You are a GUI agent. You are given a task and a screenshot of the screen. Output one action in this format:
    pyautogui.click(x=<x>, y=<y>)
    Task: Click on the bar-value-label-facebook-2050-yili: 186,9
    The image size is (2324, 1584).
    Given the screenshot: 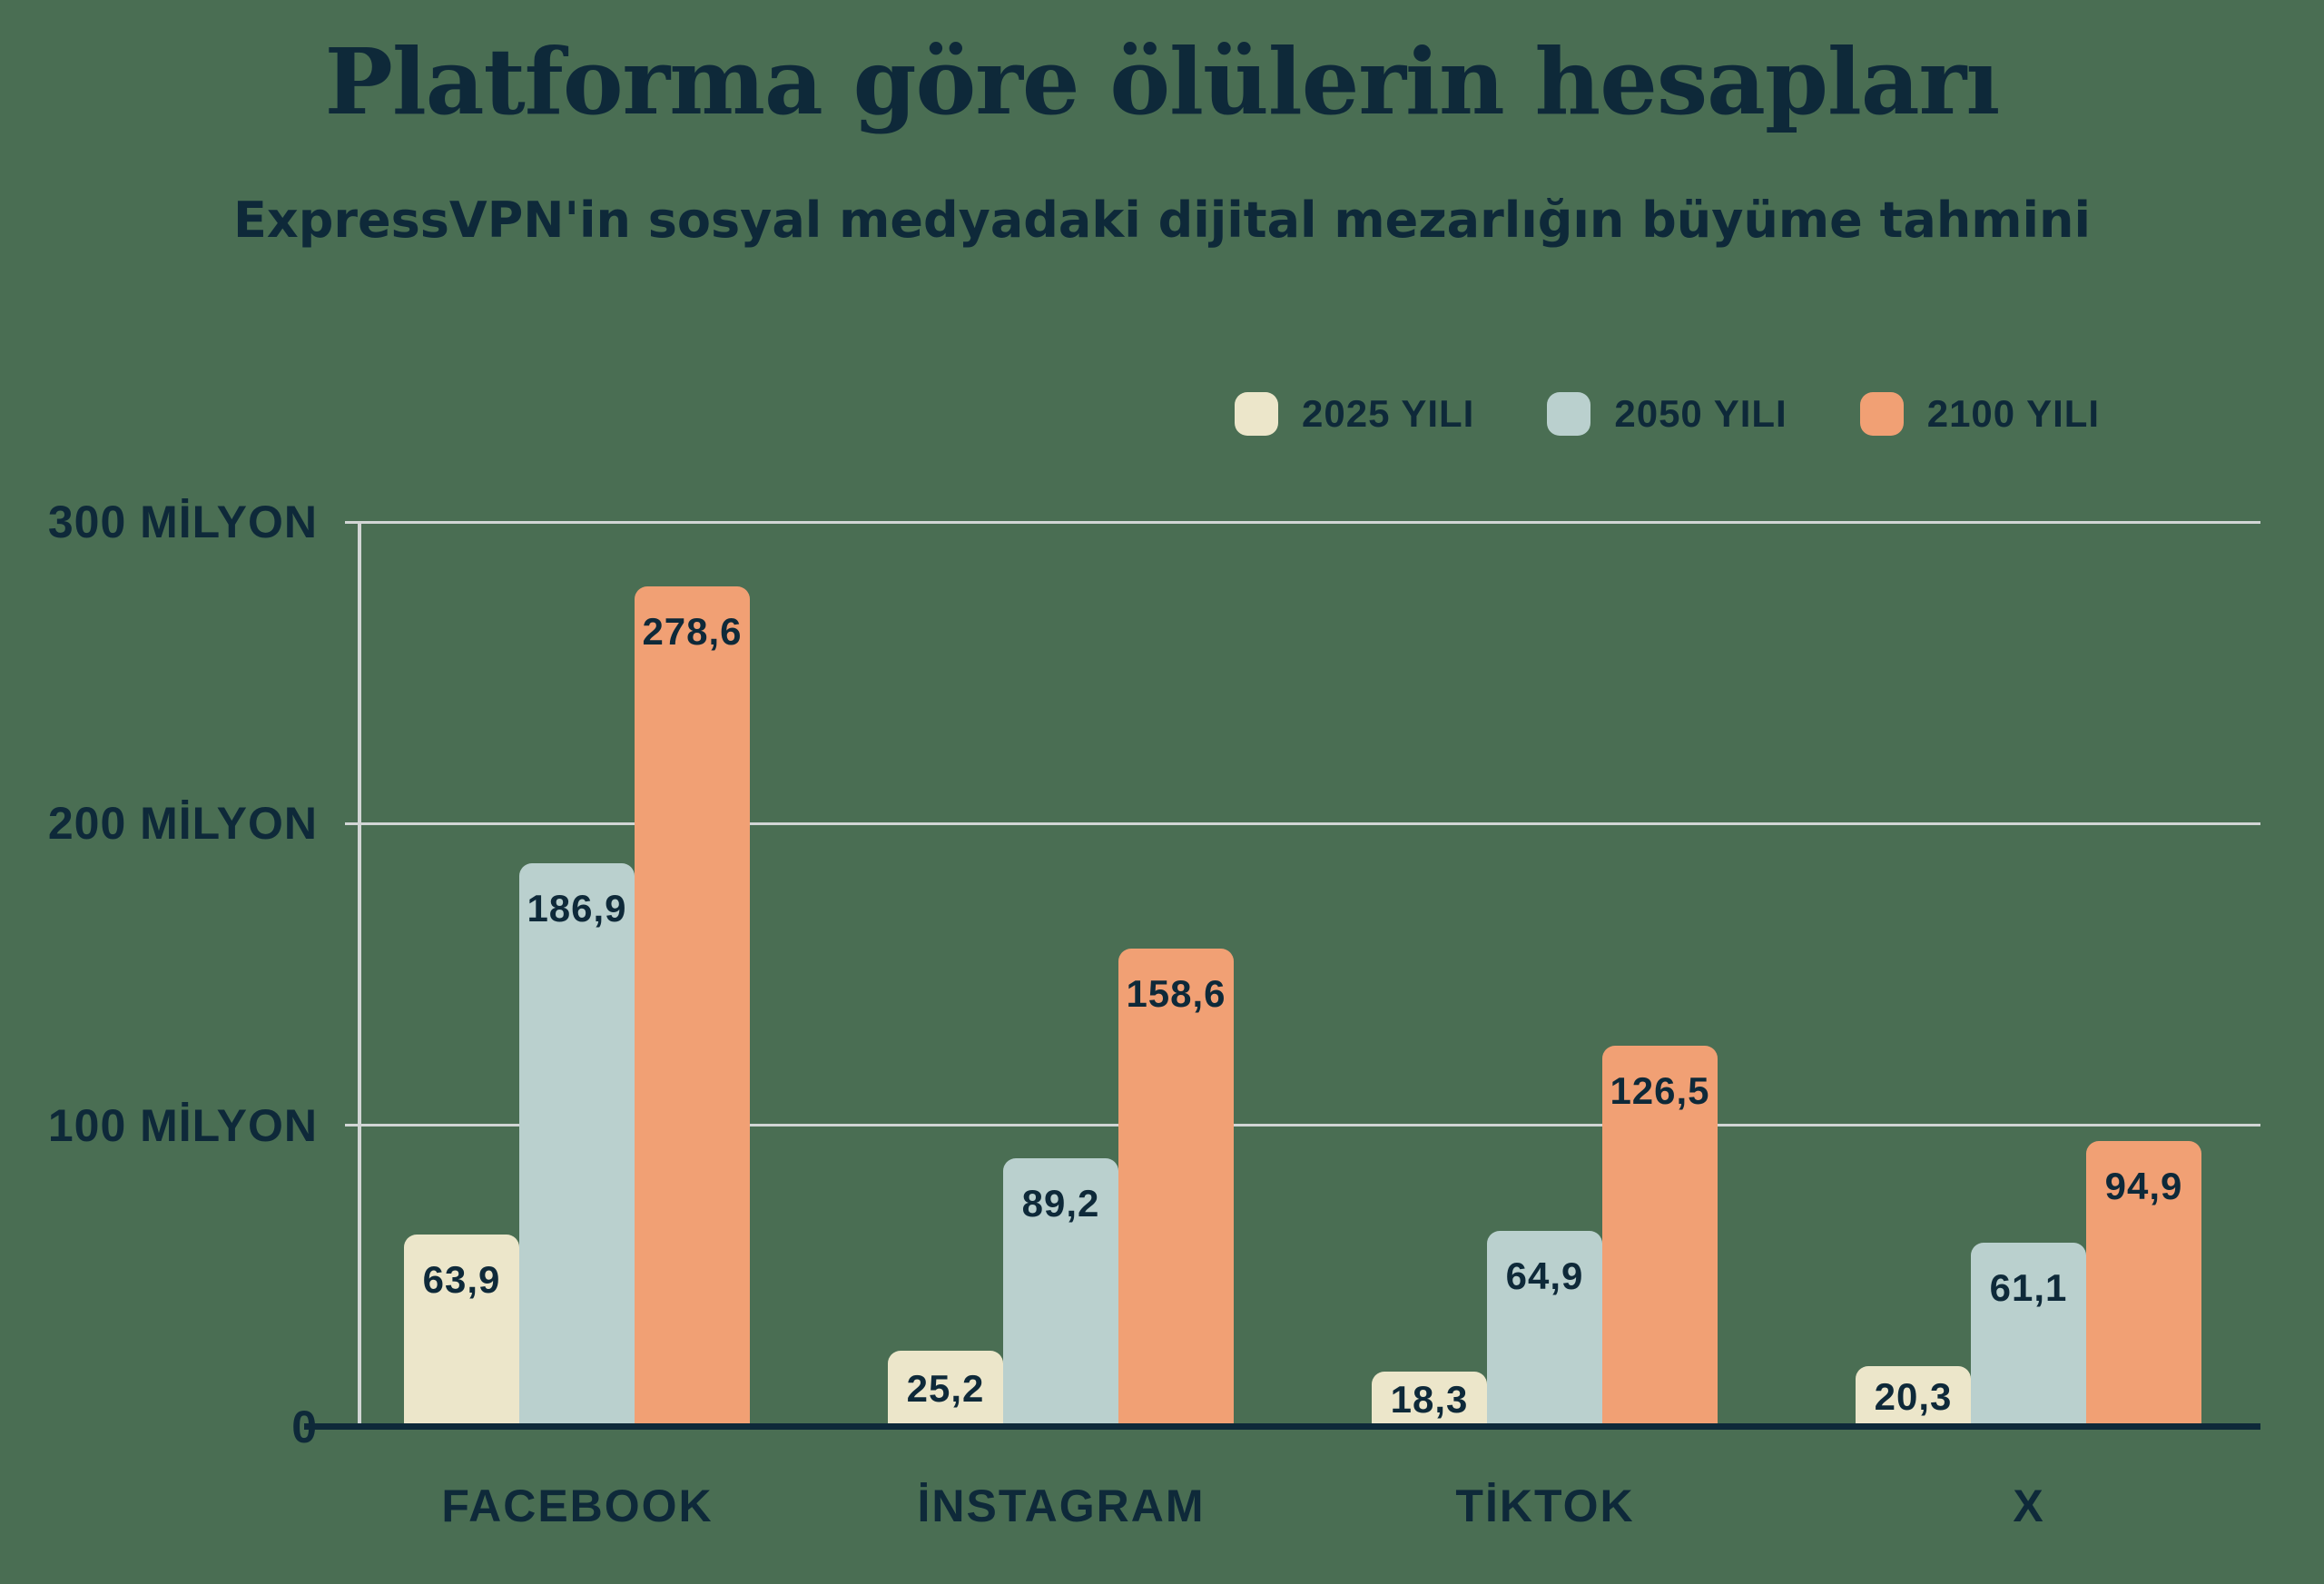 What is the action you would take?
    pyautogui.click(x=577, y=908)
    